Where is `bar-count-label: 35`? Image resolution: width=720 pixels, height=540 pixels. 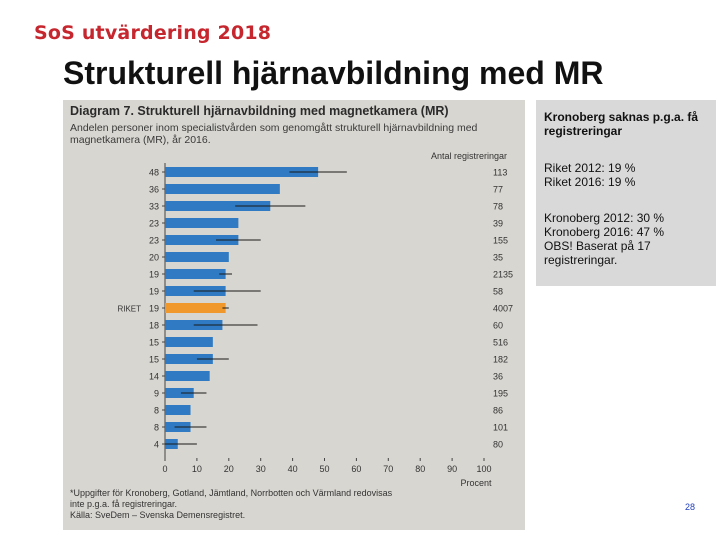
bar-count-label: 35 is located at coordinates (498, 258).